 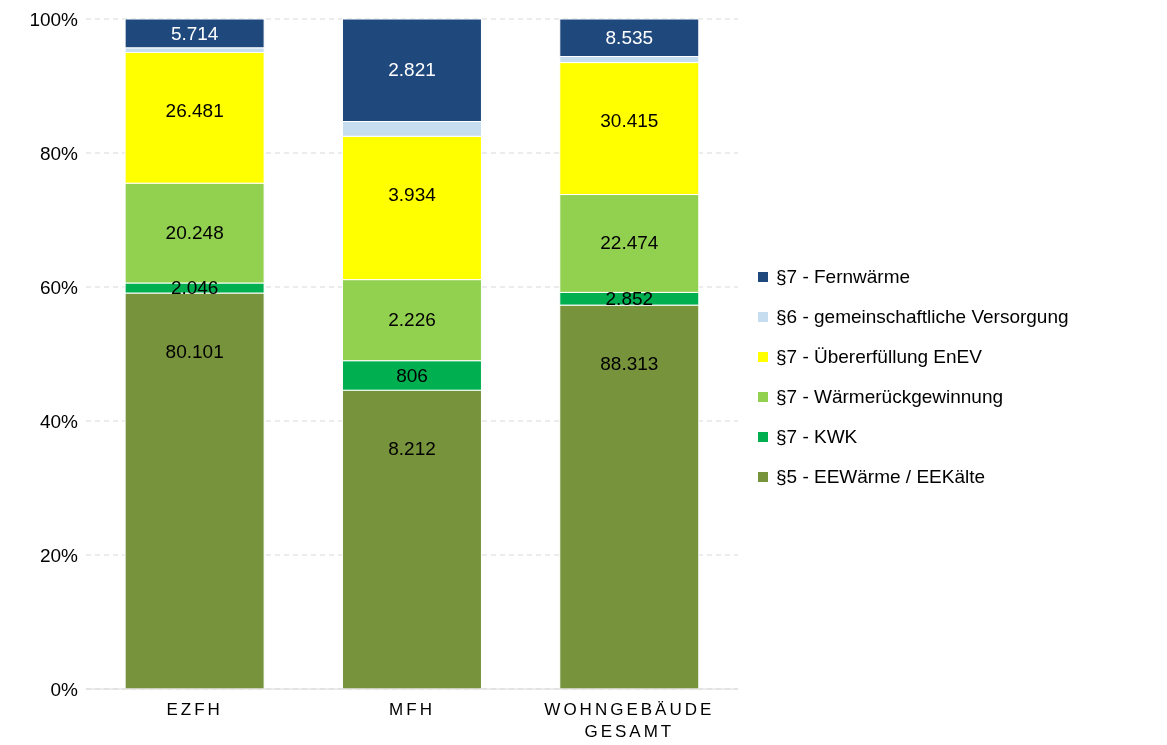 I want to click on annotation: 8.535, so click(x=629, y=38).